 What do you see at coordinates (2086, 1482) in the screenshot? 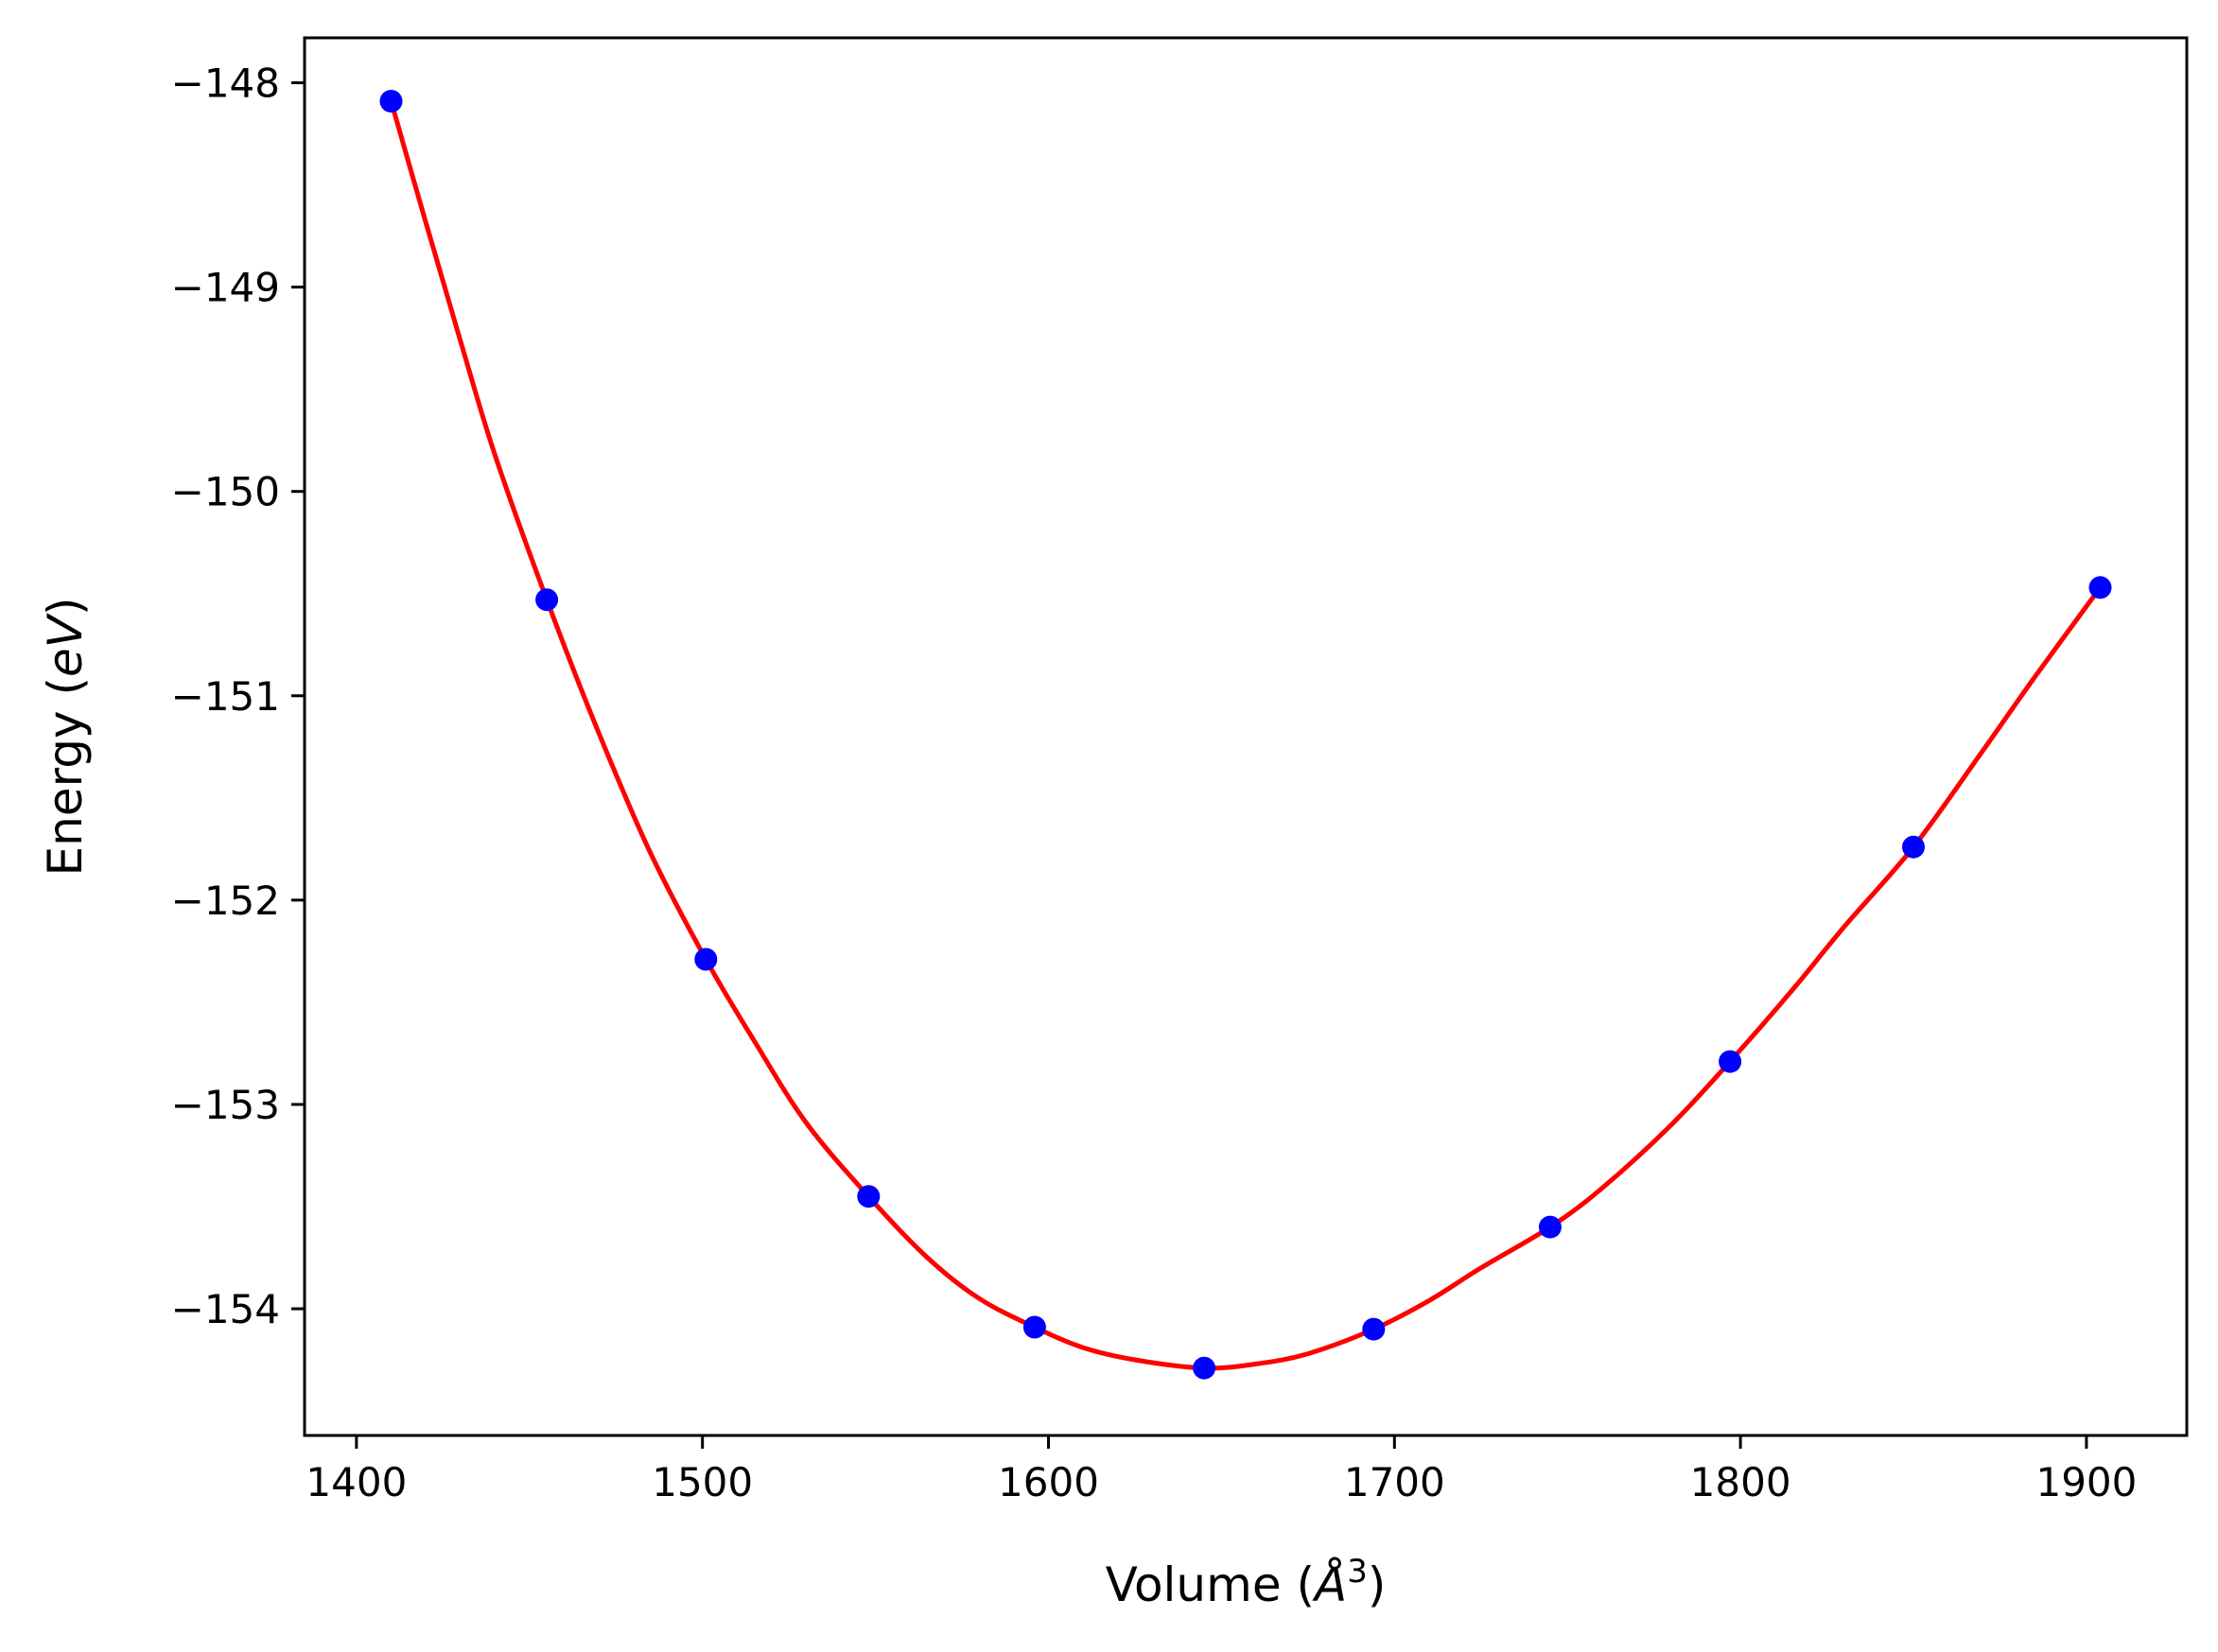
I see `x-tick-label: 1900` at bounding box center [2086, 1482].